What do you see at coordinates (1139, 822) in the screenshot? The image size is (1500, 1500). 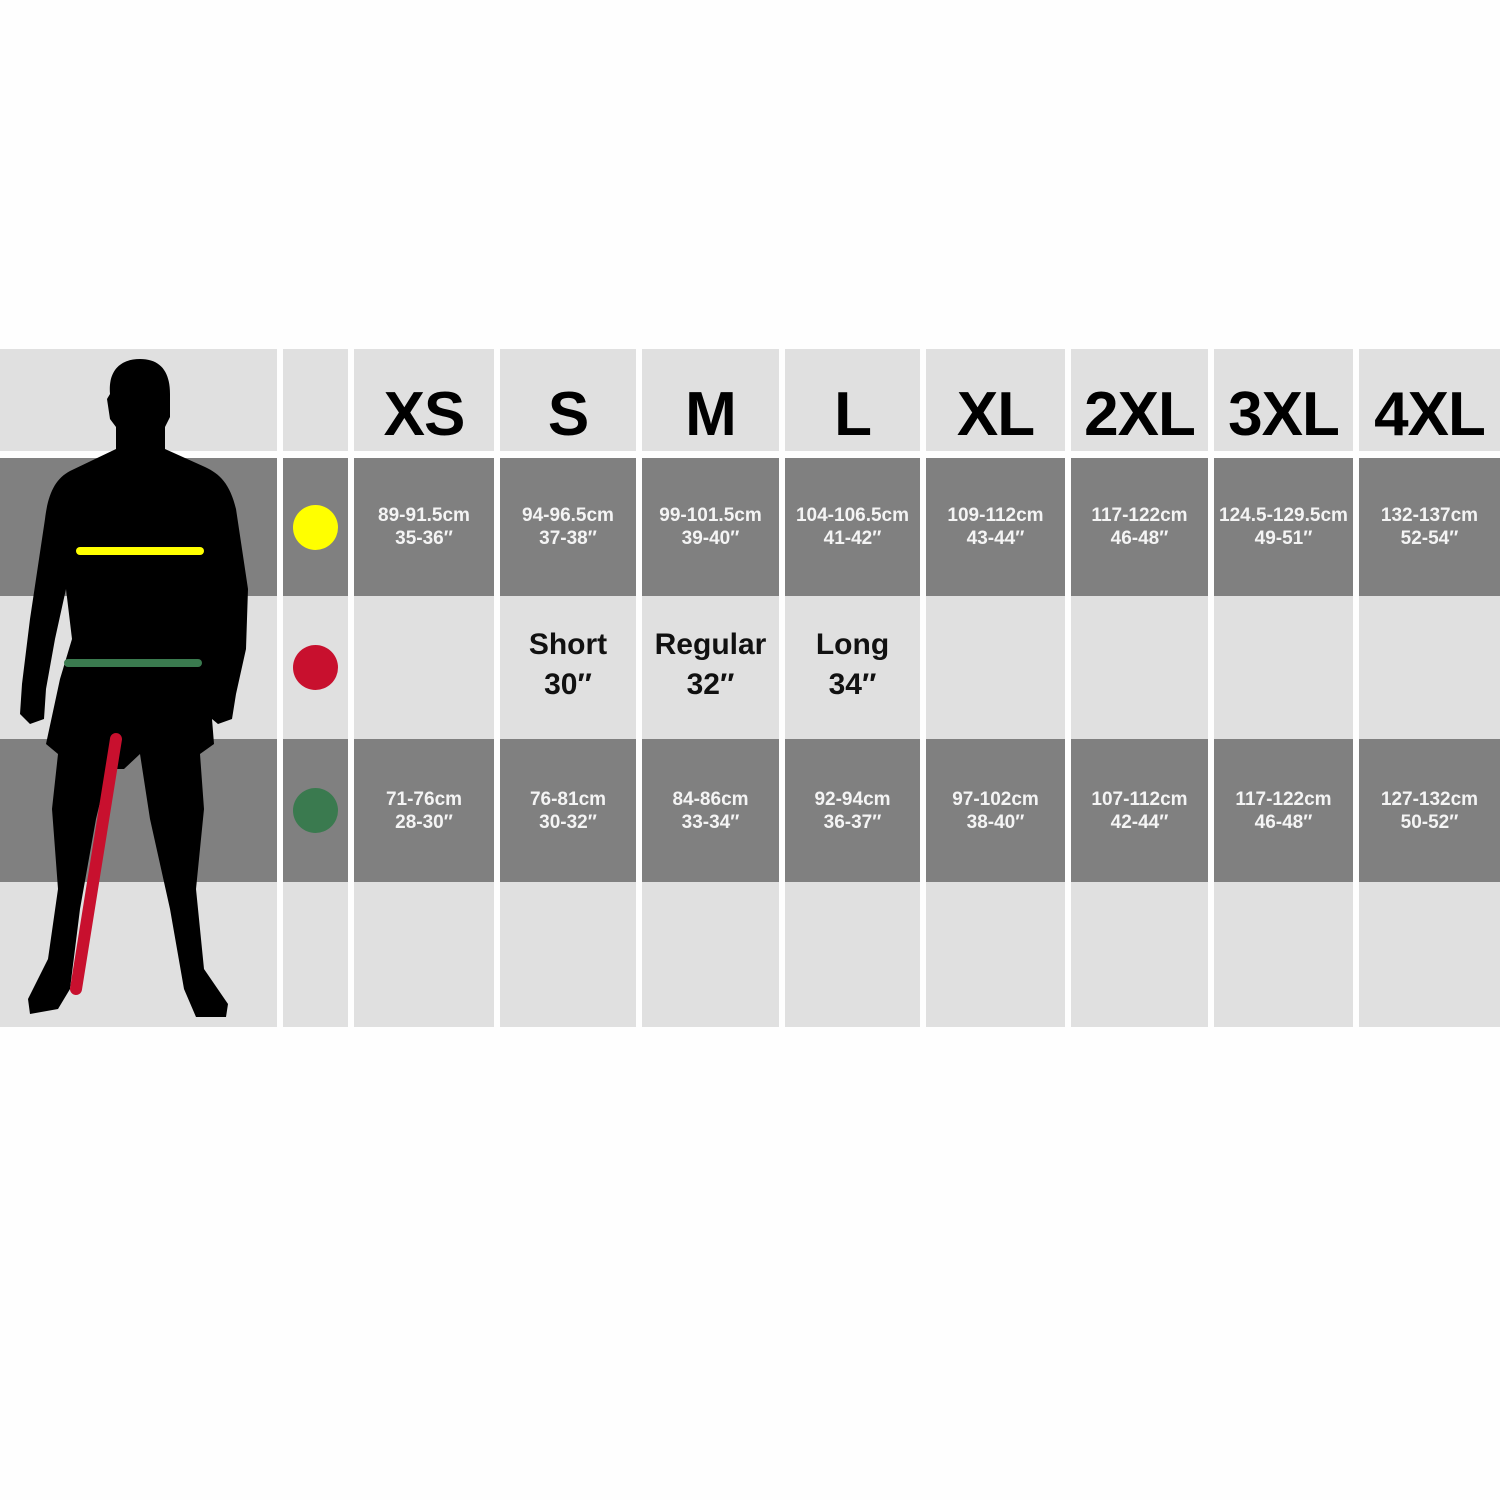 I see `waist-in: 42-44″` at bounding box center [1139, 822].